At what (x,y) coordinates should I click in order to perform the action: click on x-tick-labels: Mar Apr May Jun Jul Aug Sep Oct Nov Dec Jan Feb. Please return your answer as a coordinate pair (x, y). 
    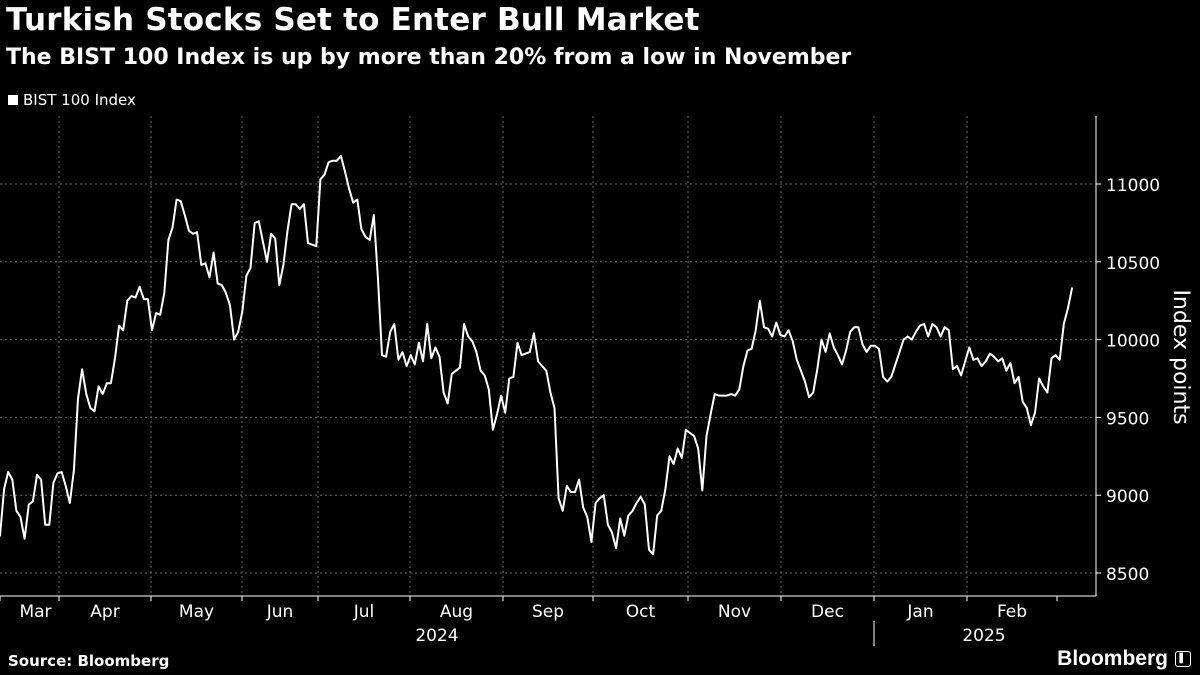
    Looking at the image, I should click on (523, 612).